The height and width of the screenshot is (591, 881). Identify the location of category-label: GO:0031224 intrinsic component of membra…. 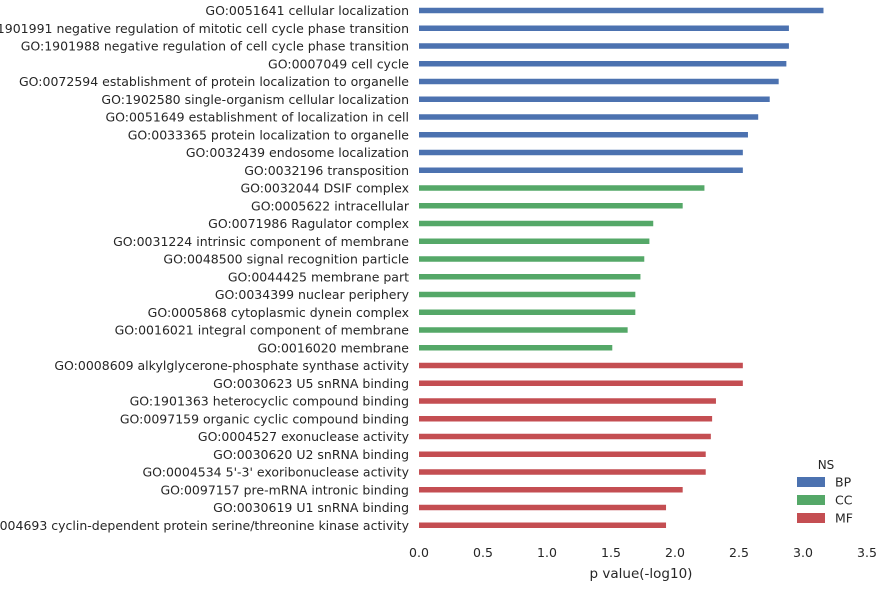
(261, 241).